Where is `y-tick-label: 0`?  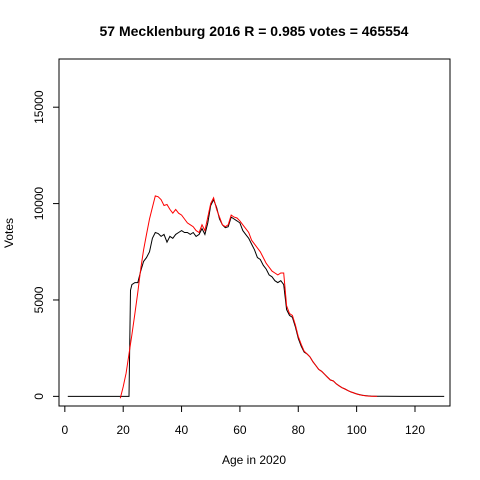 y-tick-label: 0 is located at coordinates (39, 396).